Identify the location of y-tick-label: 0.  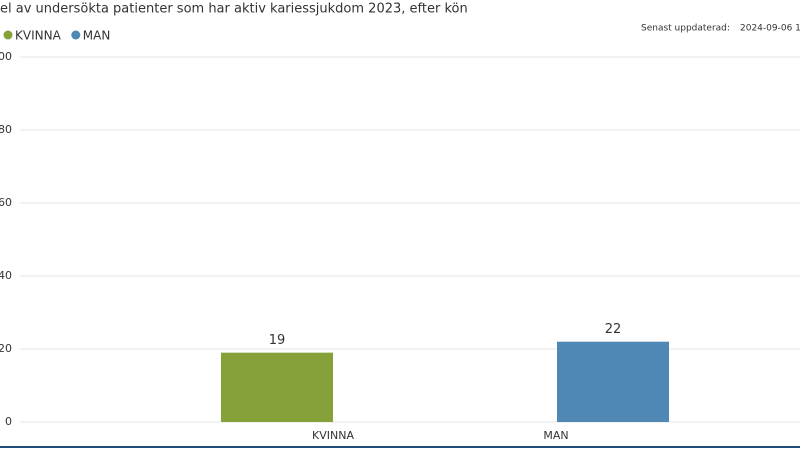
(8, 421).